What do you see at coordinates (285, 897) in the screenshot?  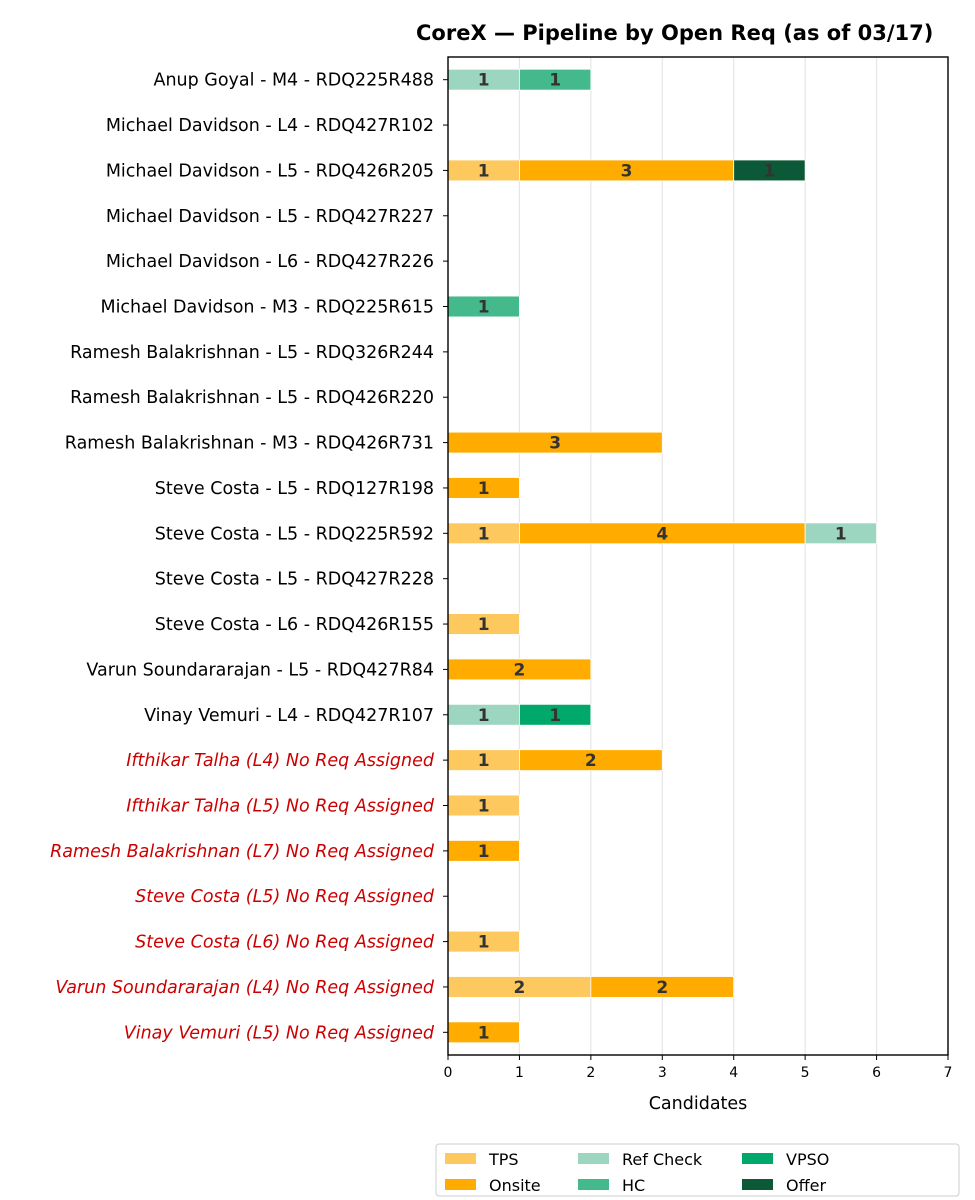 I see `category-label: Steve Costa (L5) No Req Assigned` at bounding box center [285, 897].